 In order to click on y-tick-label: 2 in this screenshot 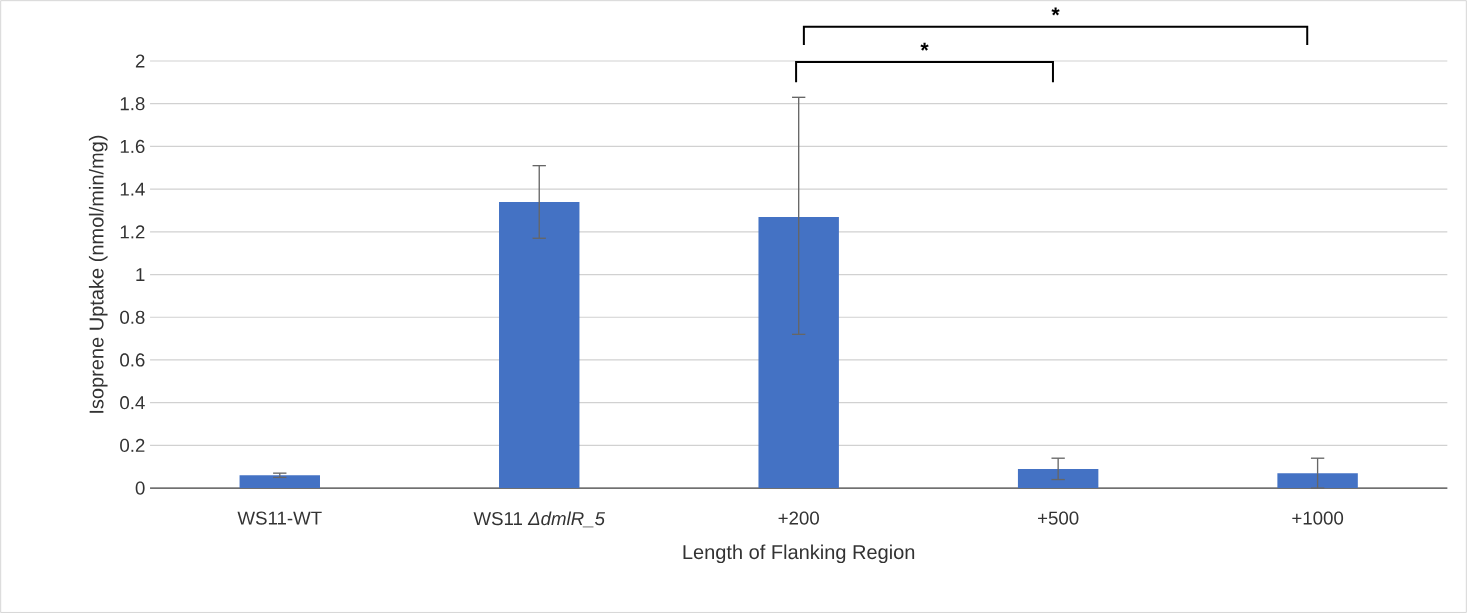, I will do `click(140, 61)`.